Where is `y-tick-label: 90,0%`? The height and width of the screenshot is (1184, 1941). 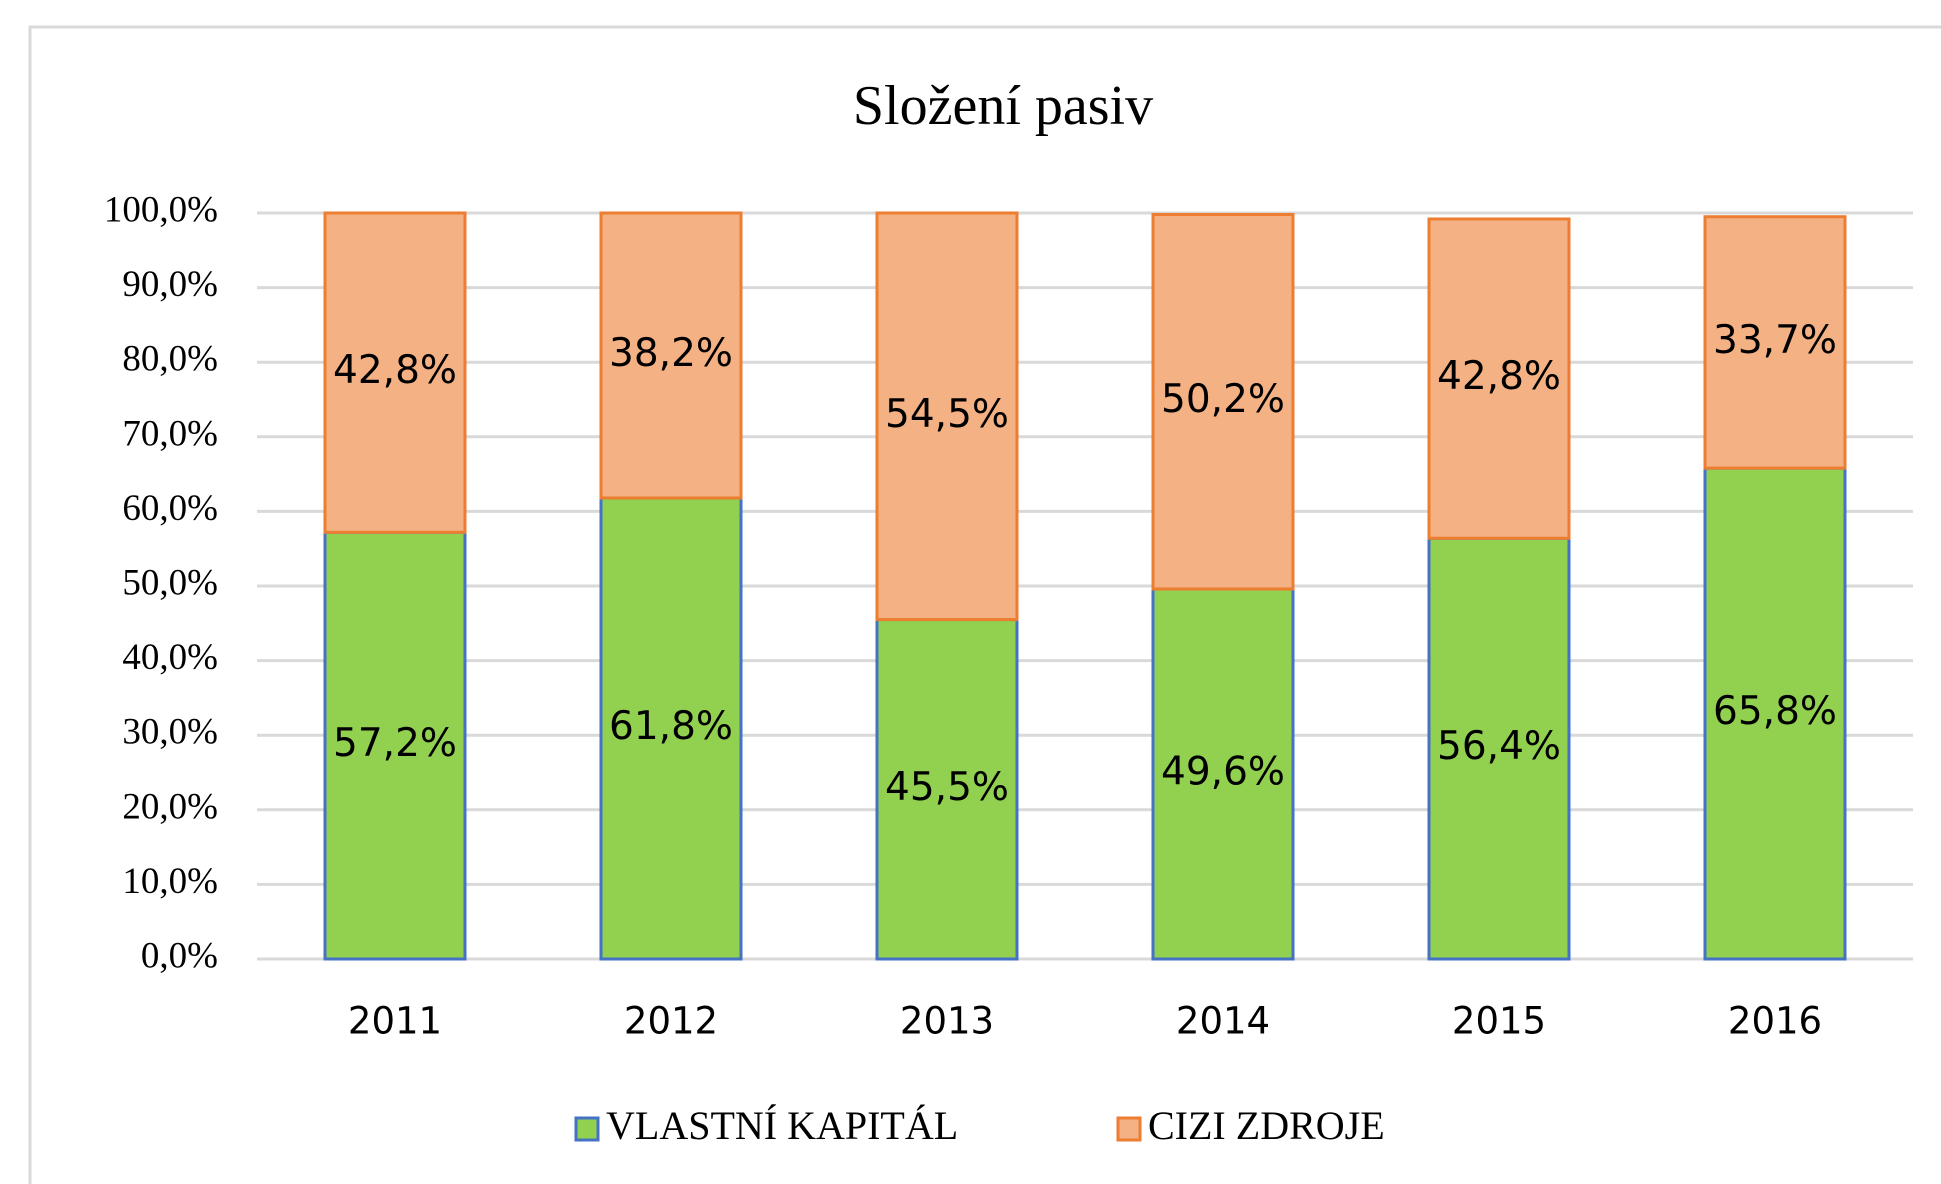 y-tick-label: 90,0% is located at coordinates (170, 284).